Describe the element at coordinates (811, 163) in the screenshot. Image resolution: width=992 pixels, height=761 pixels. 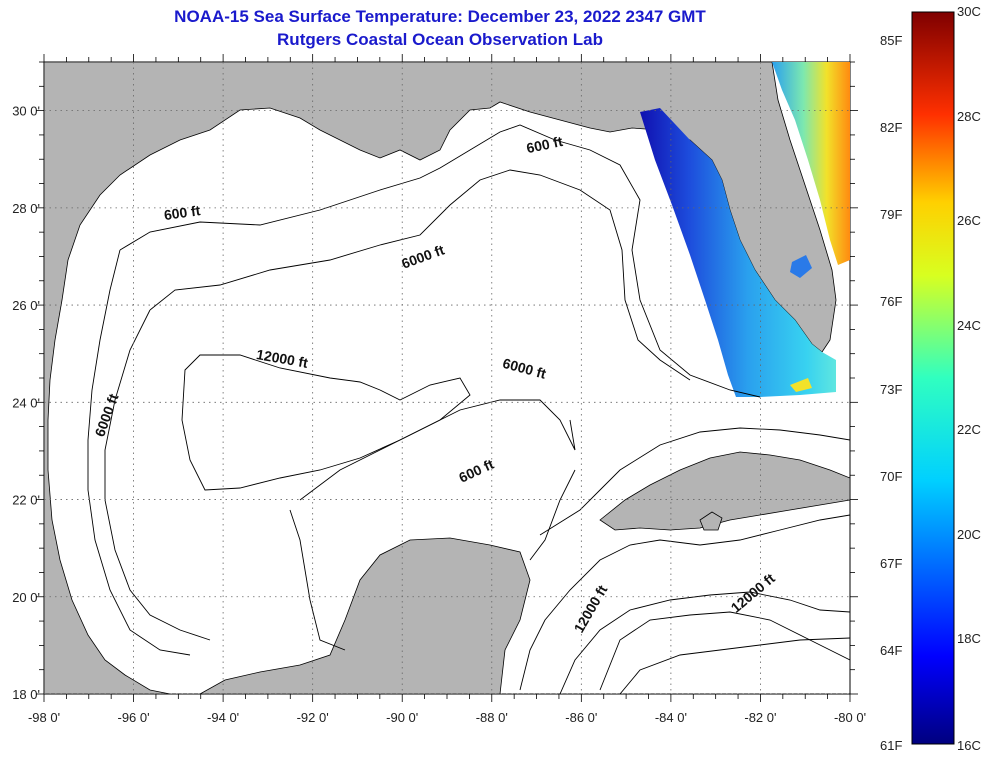
I see `sst-east-coast` at that location.